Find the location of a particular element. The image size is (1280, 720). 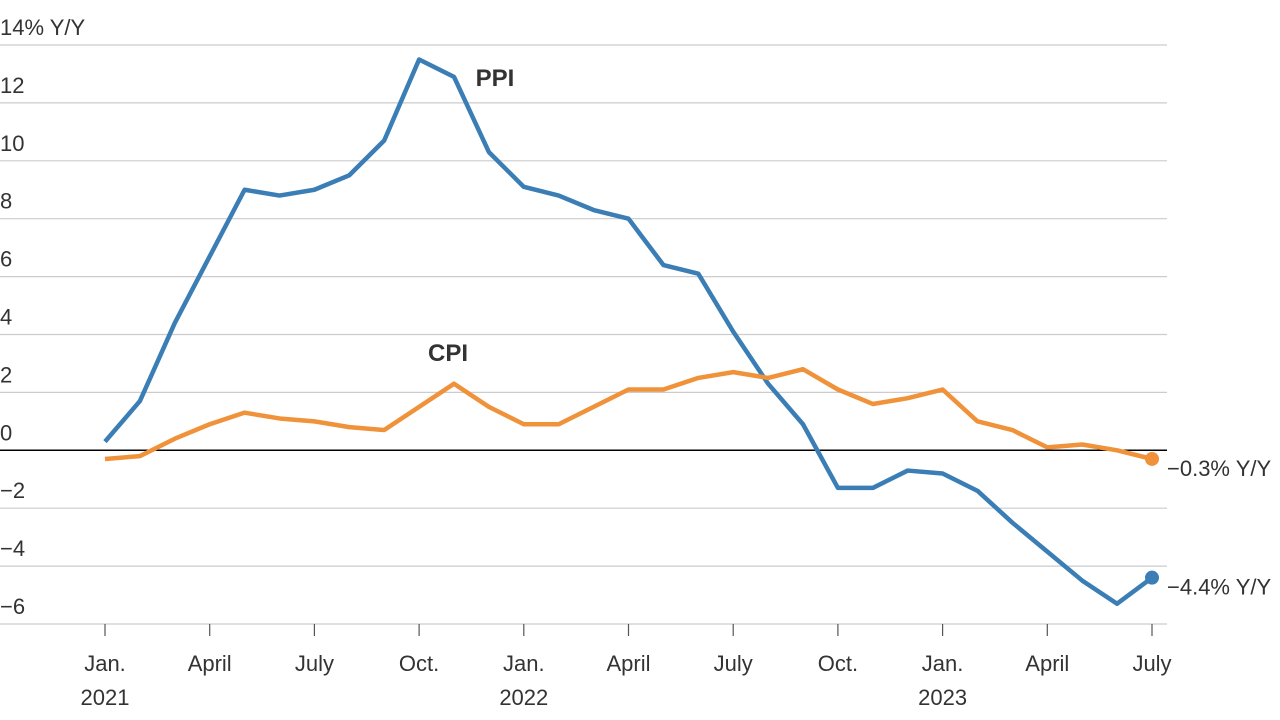

x-tick-label: Jan. 2021 is located at coordinates (105, 680).